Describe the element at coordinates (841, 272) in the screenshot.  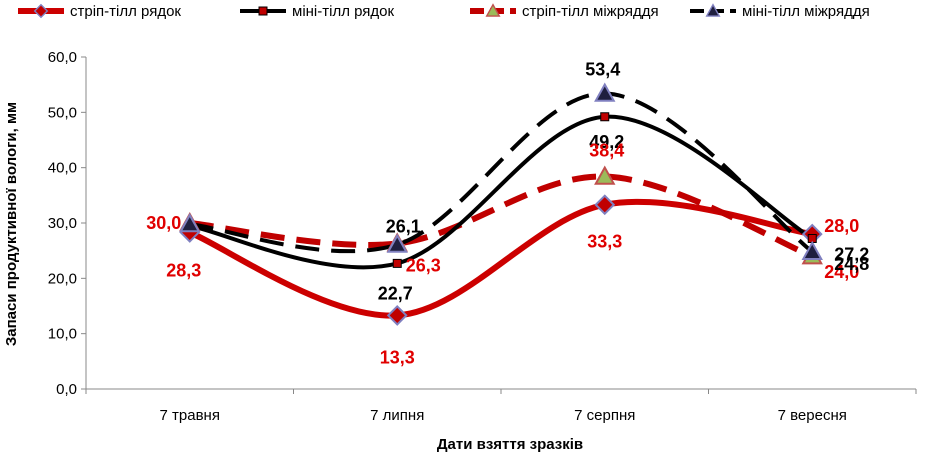
I see `data-label-series-3: 24,0` at that location.